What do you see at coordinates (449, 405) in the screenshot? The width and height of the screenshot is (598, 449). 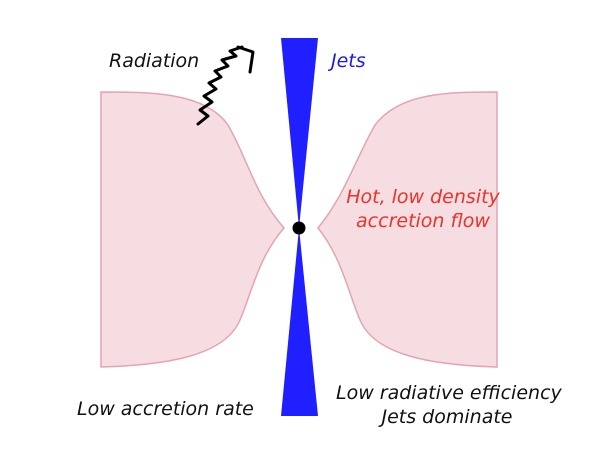 I see `efficiency-label: Low radiative efficiency Jets dominate` at bounding box center [449, 405].